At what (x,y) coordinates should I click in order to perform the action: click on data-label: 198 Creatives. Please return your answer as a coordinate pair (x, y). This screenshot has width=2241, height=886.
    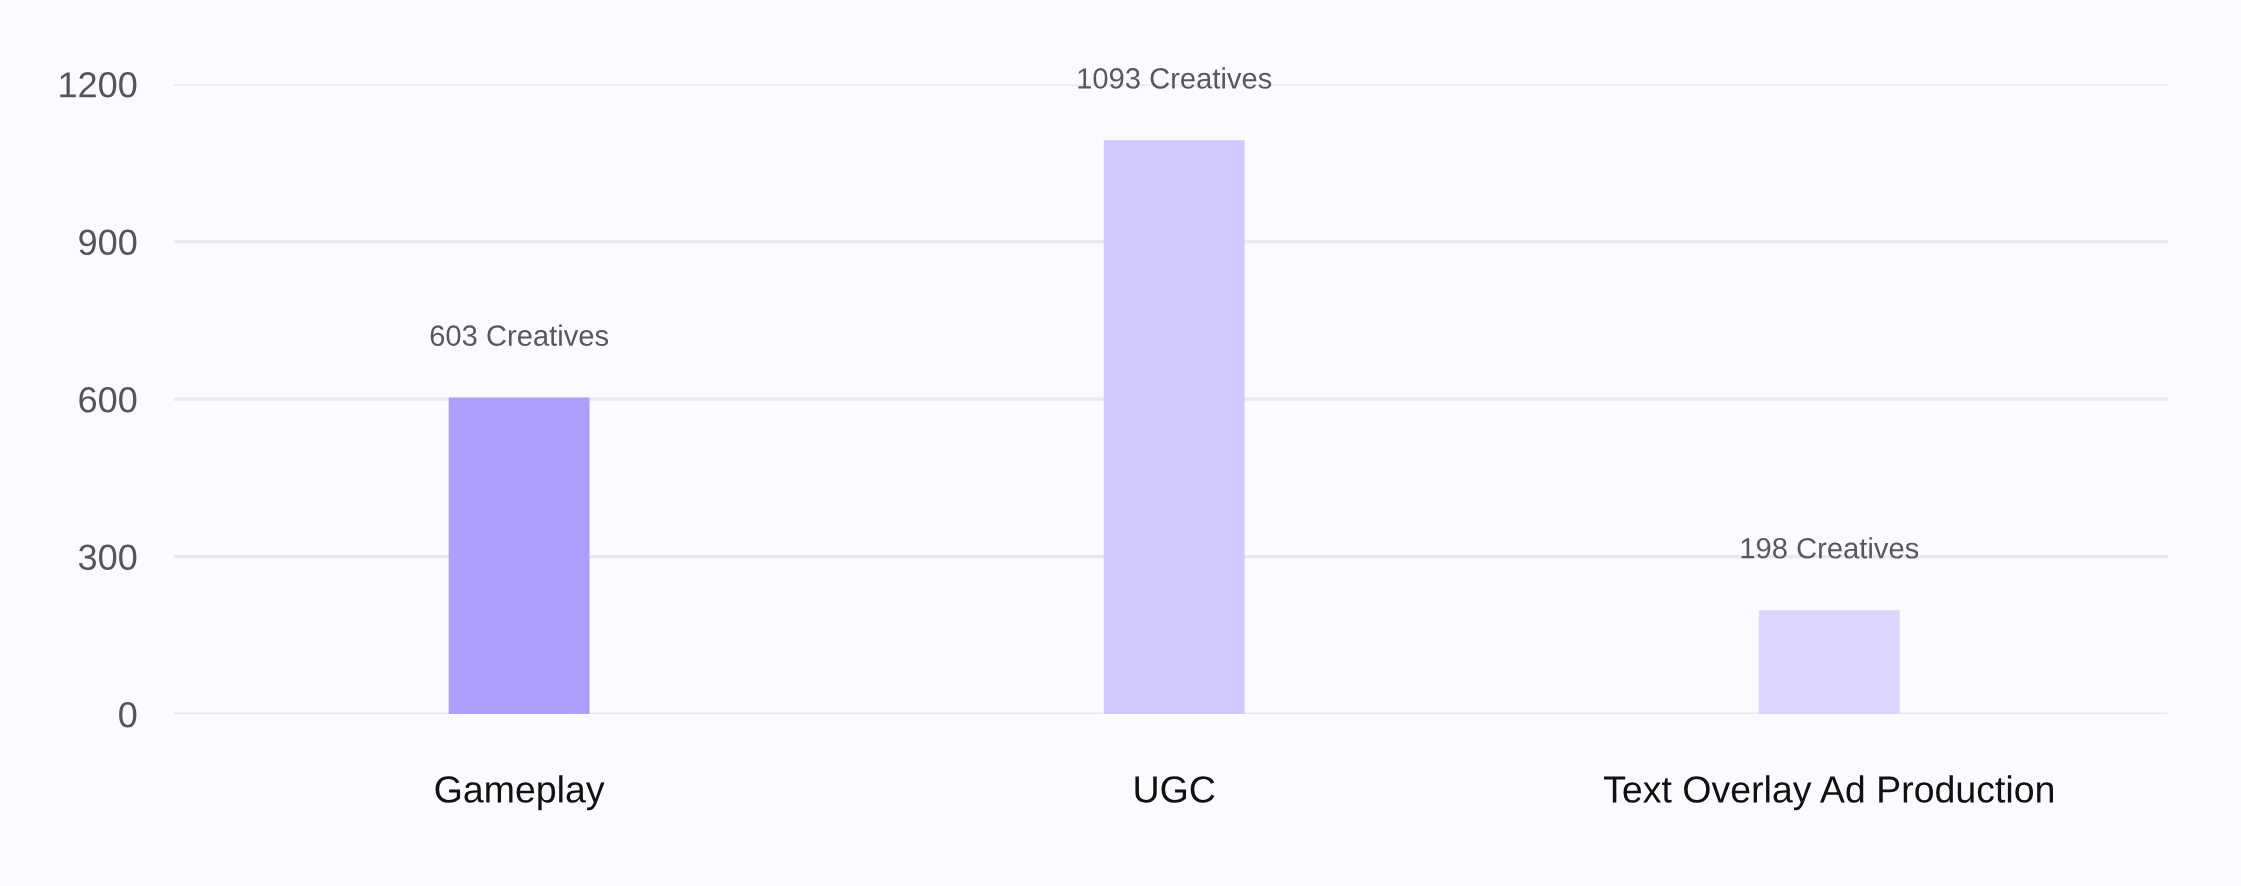
    Looking at the image, I should click on (1830, 548).